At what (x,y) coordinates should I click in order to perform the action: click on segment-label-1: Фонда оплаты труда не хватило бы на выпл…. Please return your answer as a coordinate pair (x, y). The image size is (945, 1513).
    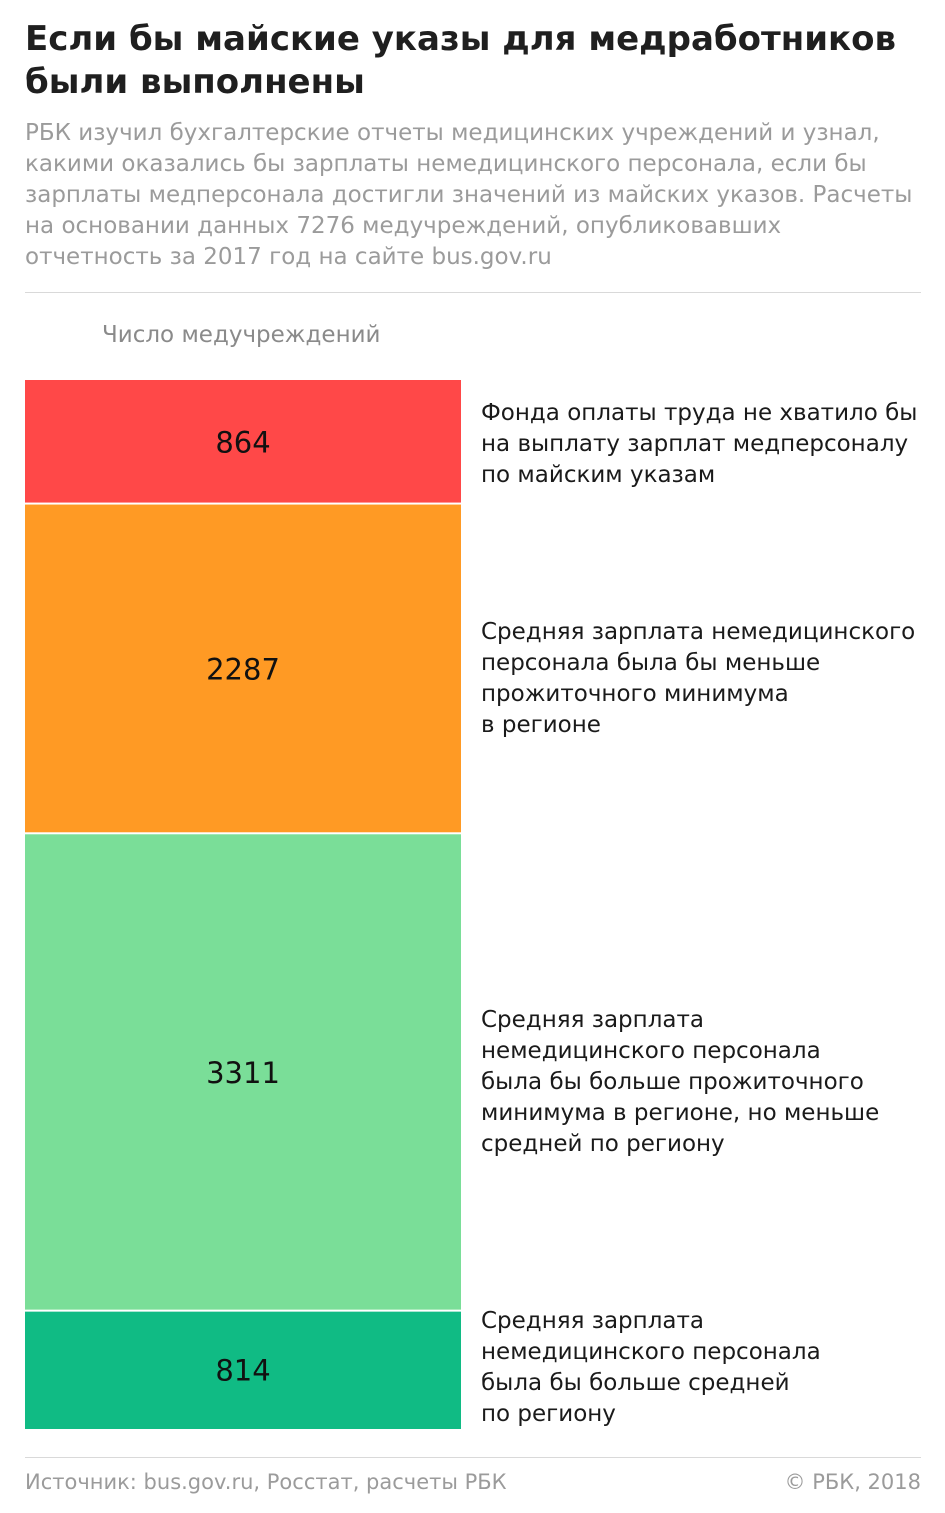
    Looking at the image, I should click on (699, 444).